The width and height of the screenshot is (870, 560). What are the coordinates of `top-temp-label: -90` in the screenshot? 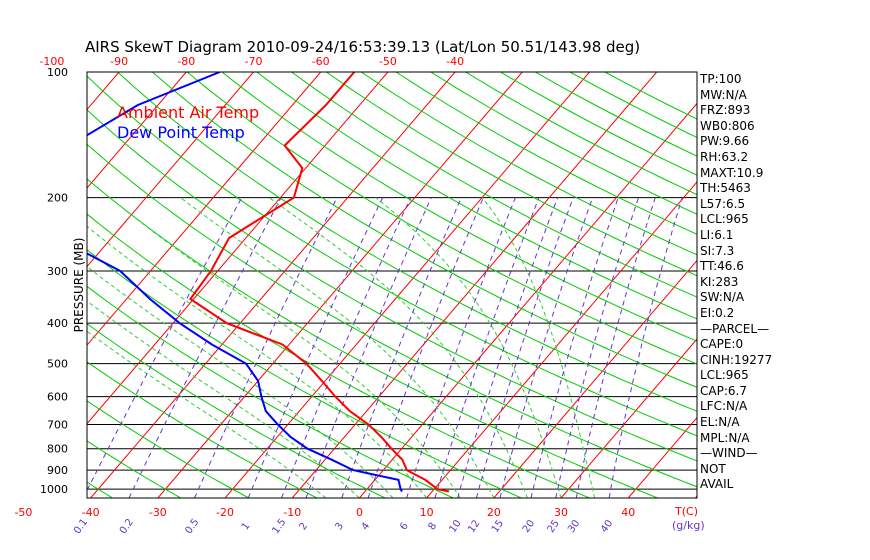 It's located at (119, 61).